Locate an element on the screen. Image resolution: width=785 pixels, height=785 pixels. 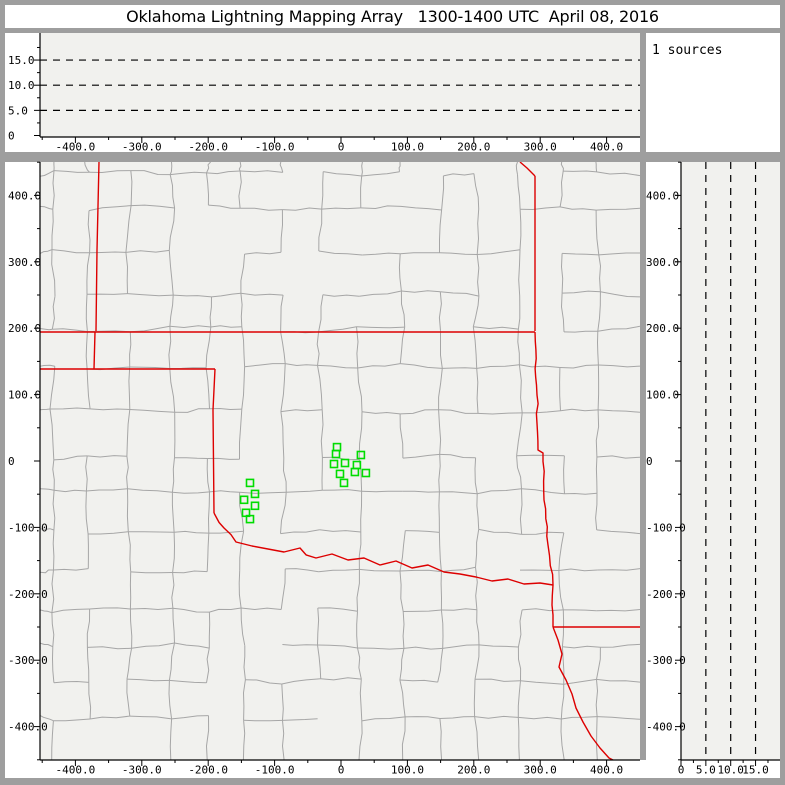
sources-panel: 1 sources is located at coordinates (713, 92).